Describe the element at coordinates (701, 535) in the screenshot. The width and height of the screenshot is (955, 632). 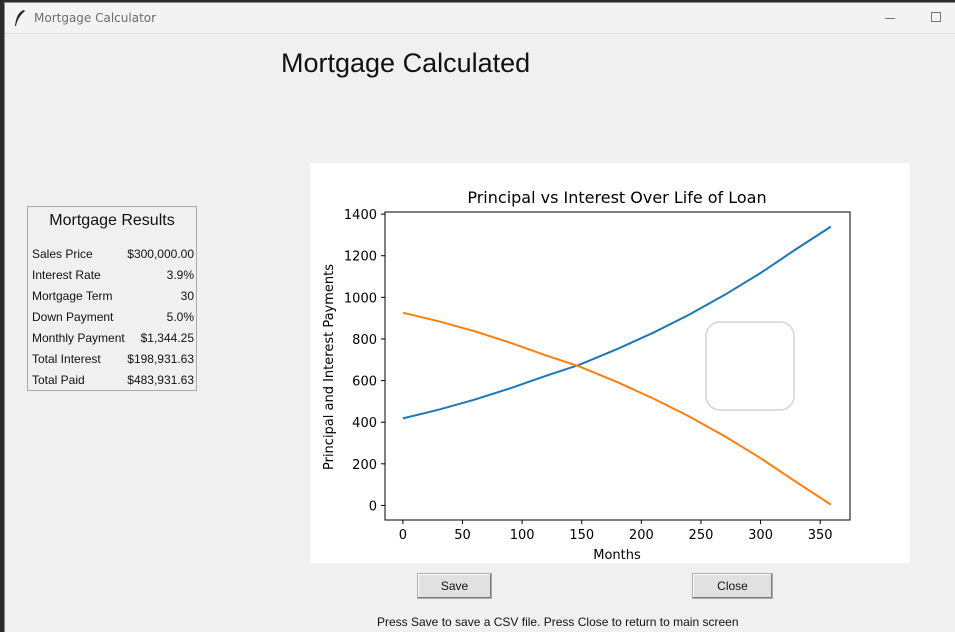
I see `x-tick-label: 250` at that location.